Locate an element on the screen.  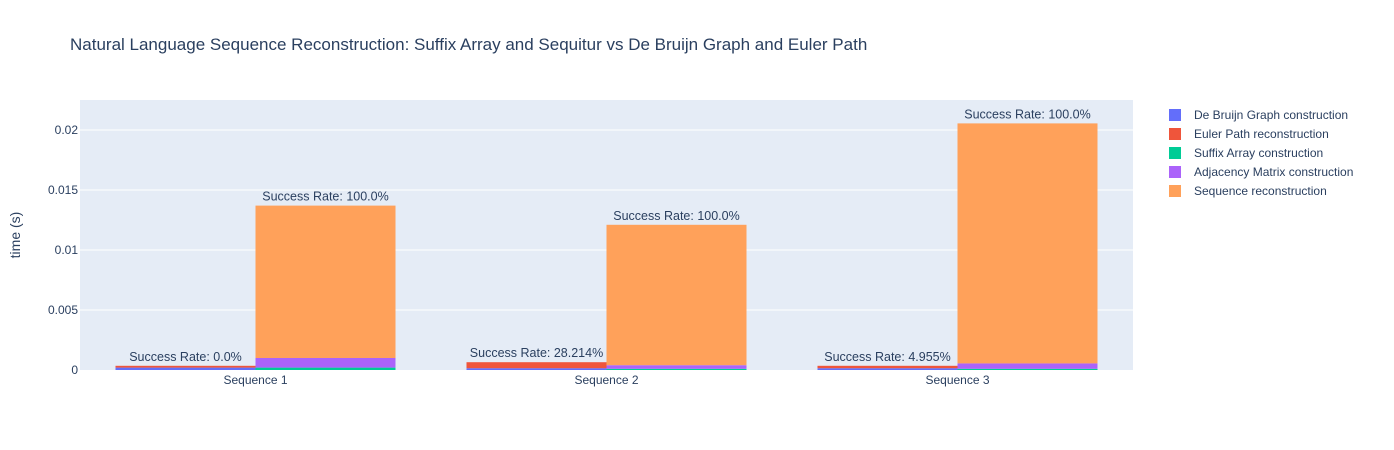
x-tick-label: Sequence 2 is located at coordinates (606, 380).